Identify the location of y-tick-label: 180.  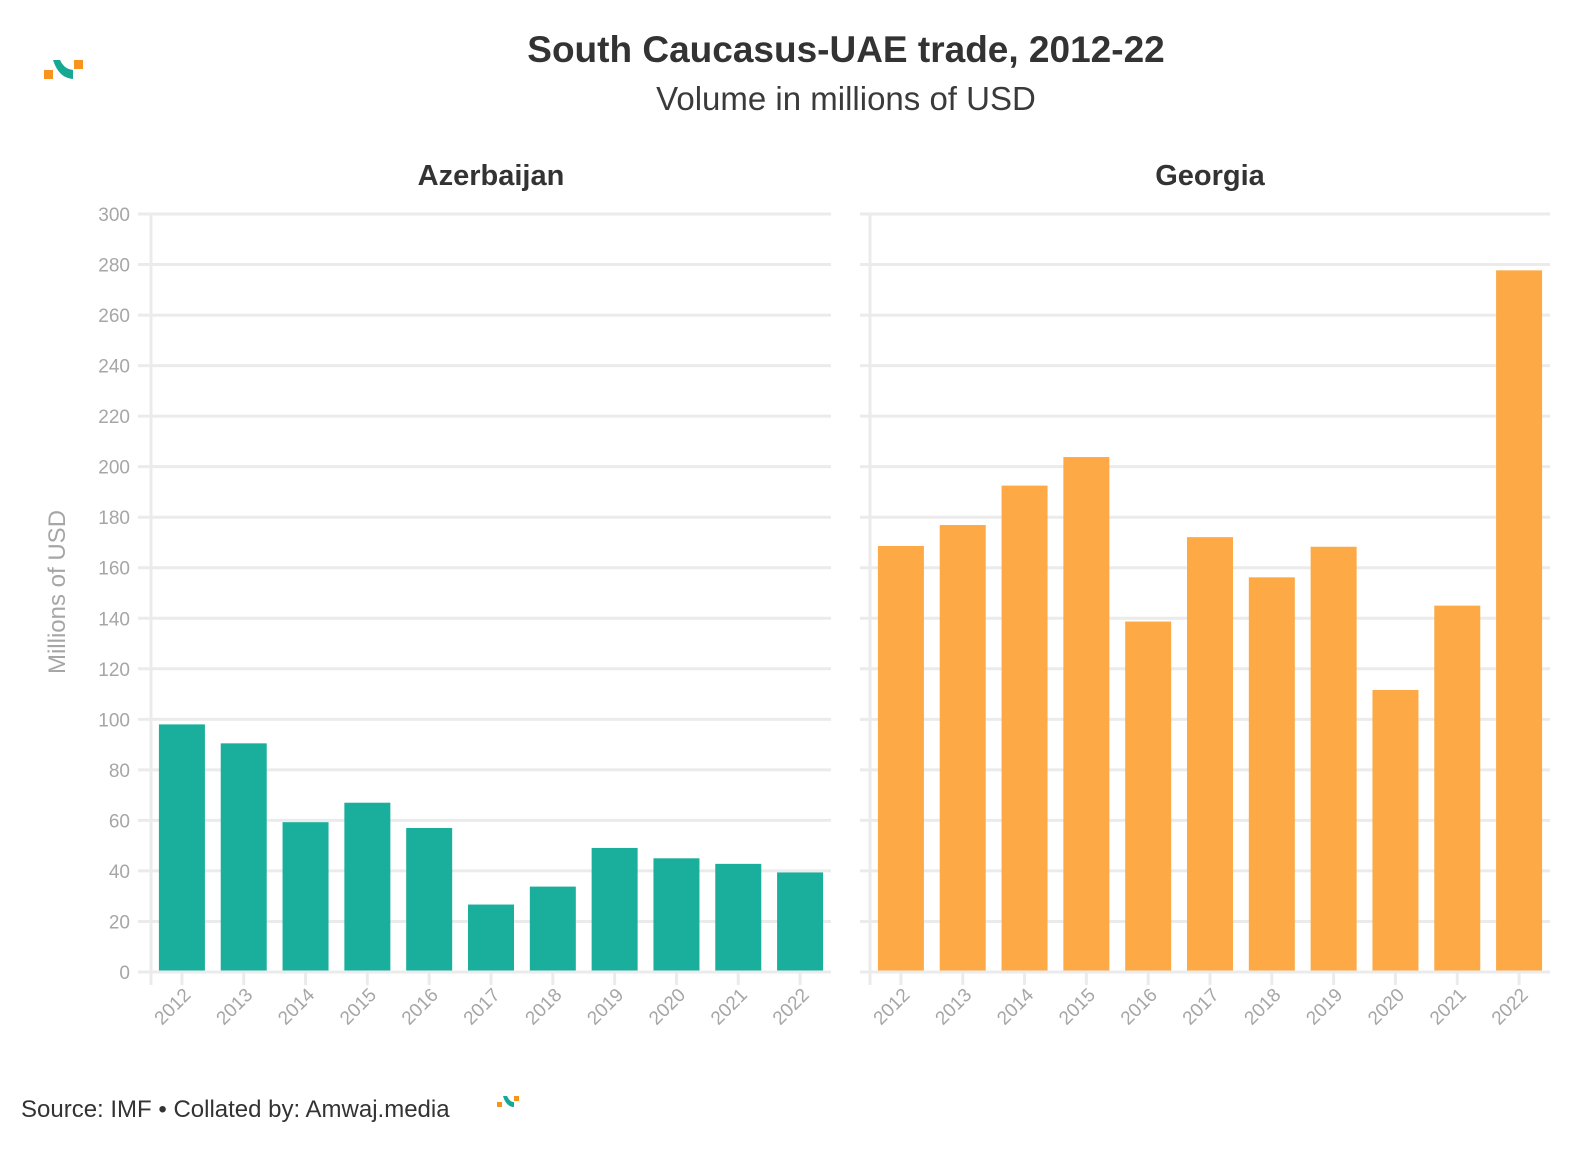
(114, 518).